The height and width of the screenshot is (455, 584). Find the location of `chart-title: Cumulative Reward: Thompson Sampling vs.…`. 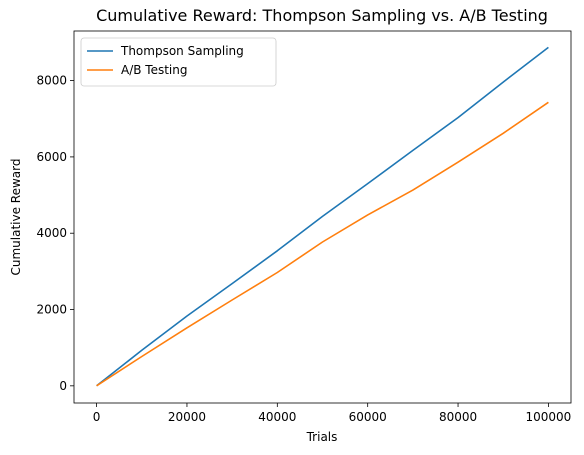

chart-title: Cumulative Reward: Thompson Sampling vs.… is located at coordinates (322, 15).